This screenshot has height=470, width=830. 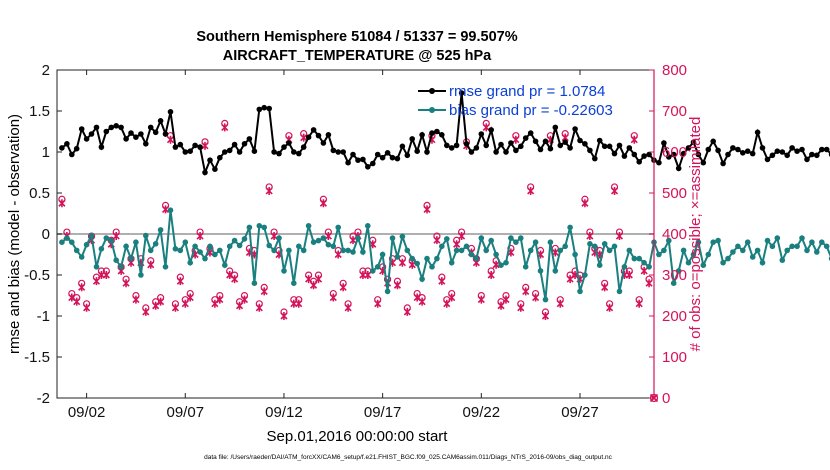 What do you see at coordinates (432, 110) in the screenshot?
I see `legend-bias-marker` at bounding box center [432, 110].